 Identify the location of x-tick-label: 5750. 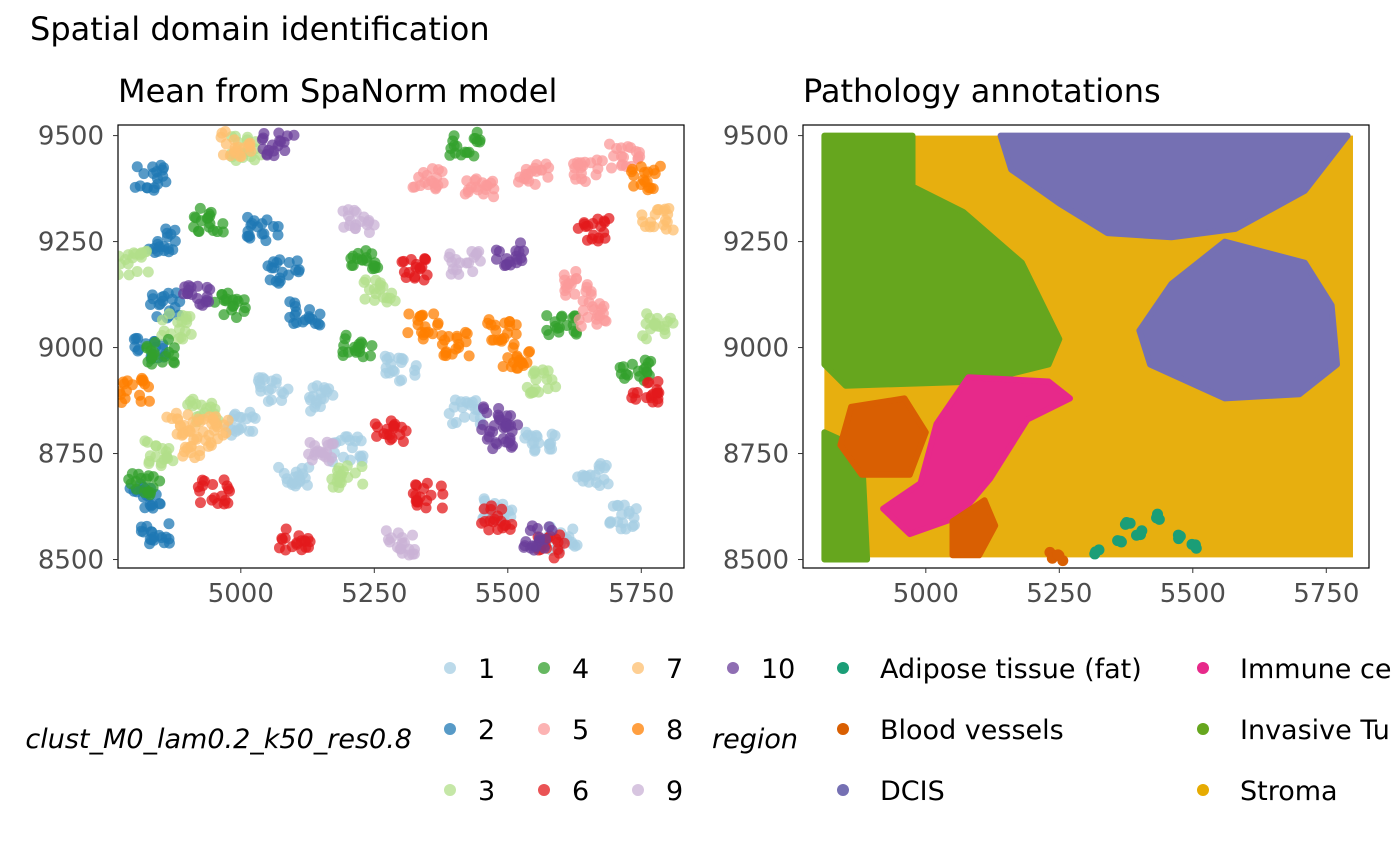
(641, 594).